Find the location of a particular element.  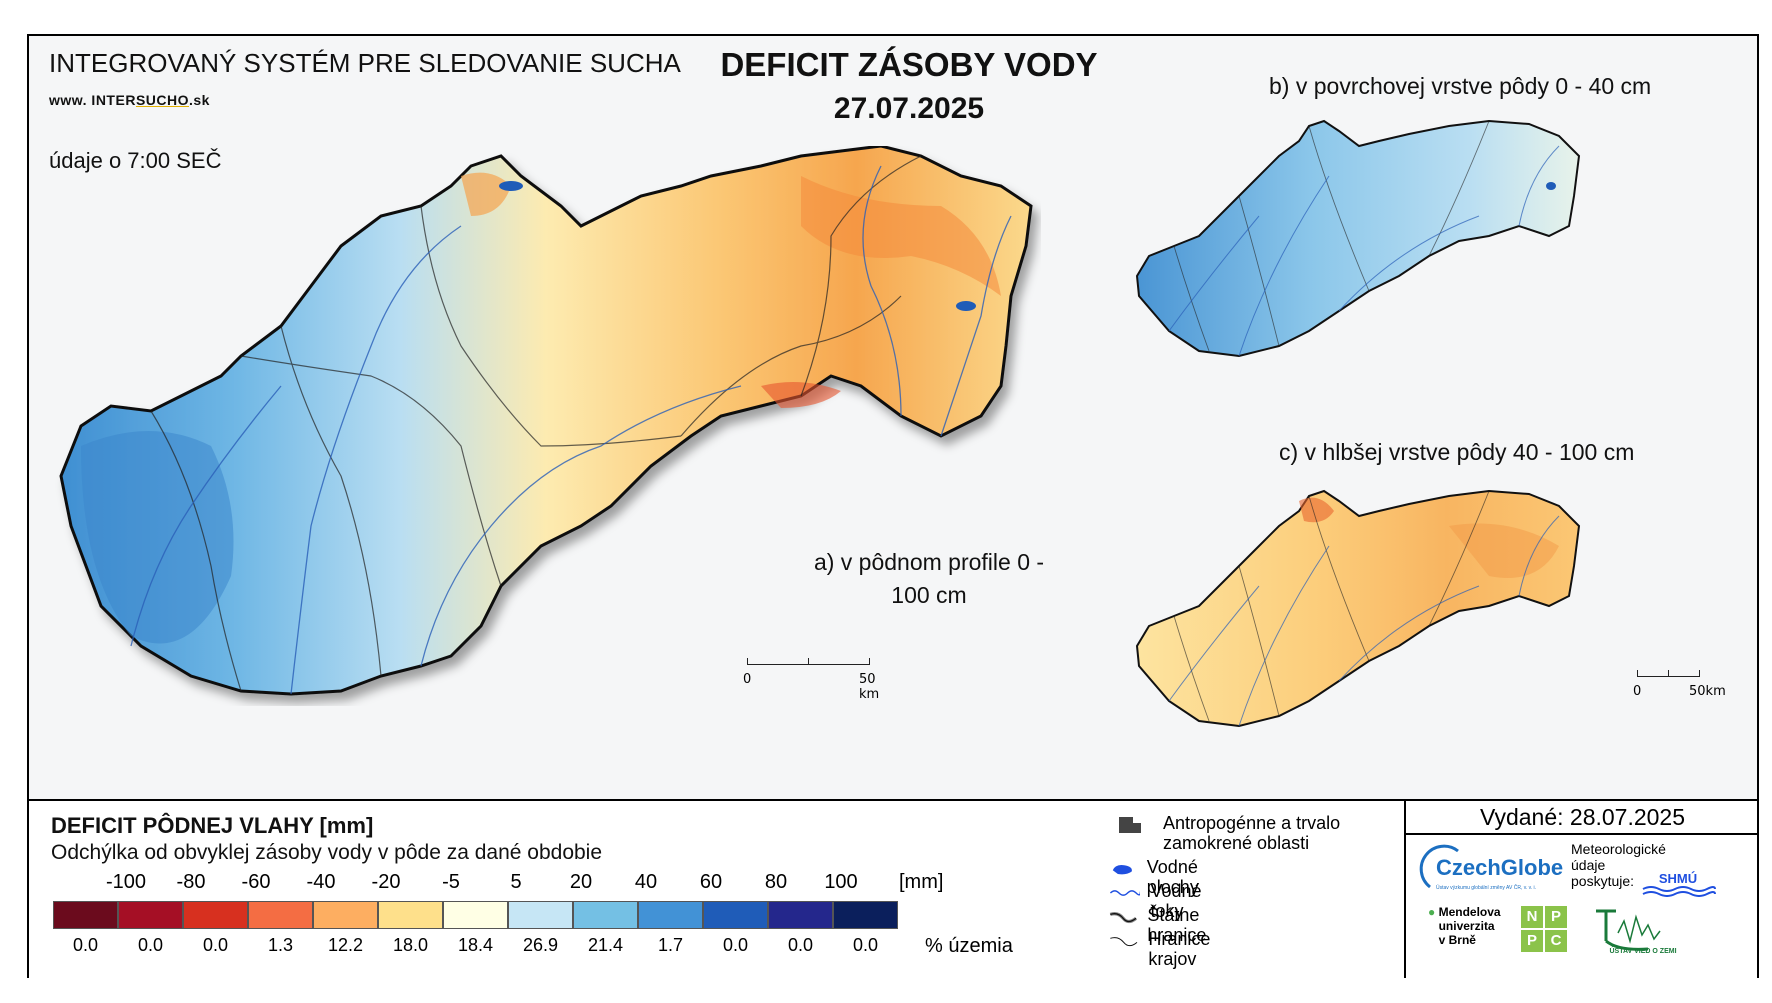

legend-rivers: Vodné toky is located at coordinates (1161, 901).